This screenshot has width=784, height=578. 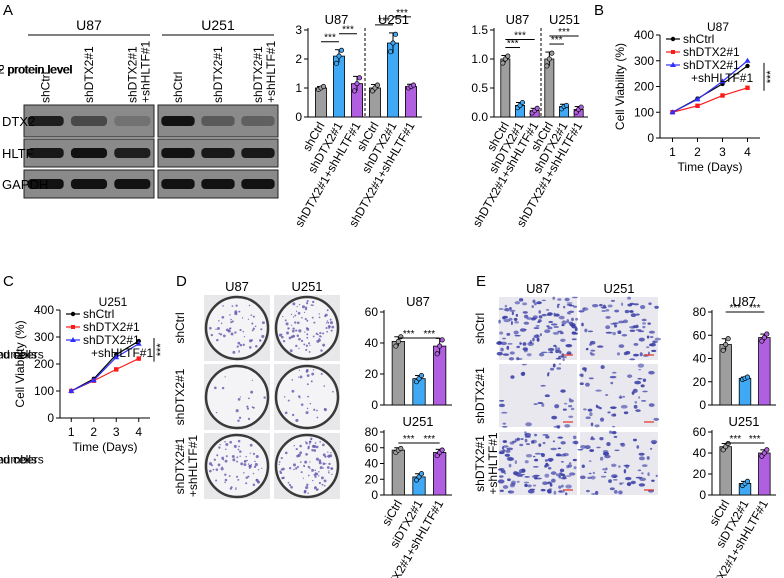 I want to click on x-tick-label: 1, so click(x=672, y=152).